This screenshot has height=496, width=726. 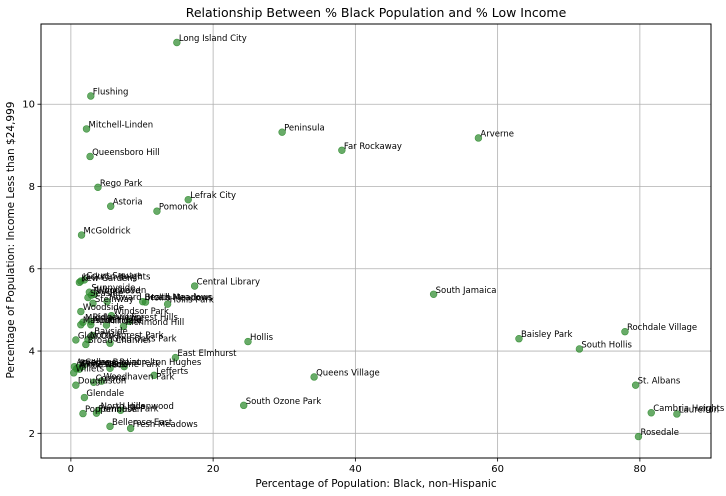 I want to click on point-label: Windsor Park, so click(x=141, y=312).